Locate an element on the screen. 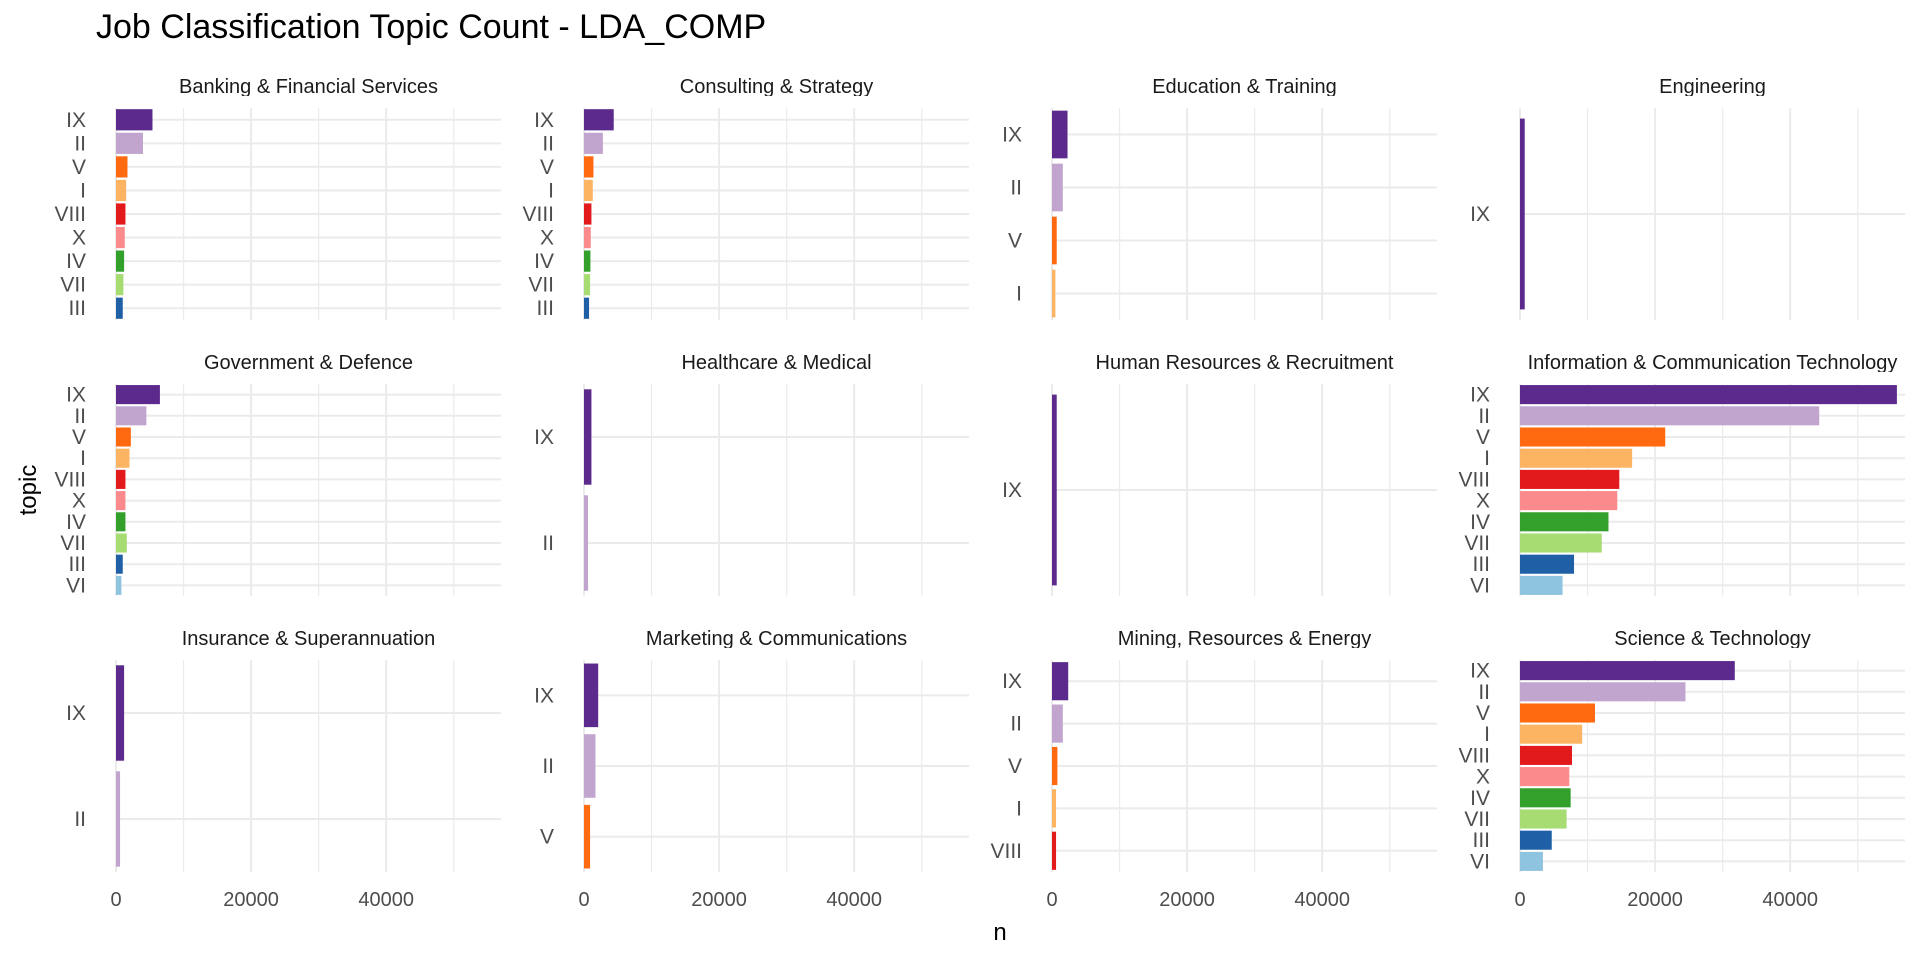 The image size is (1920, 960). y-tick-label: V is located at coordinates (1015, 766).